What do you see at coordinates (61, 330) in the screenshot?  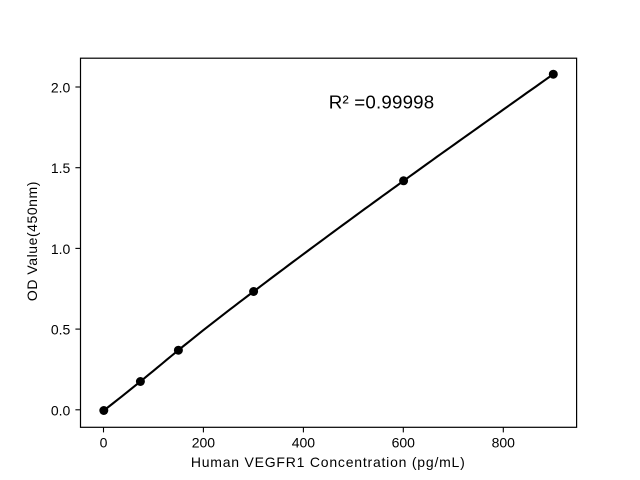 I see `svg-text: 0.5` at bounding box center [61, 330].